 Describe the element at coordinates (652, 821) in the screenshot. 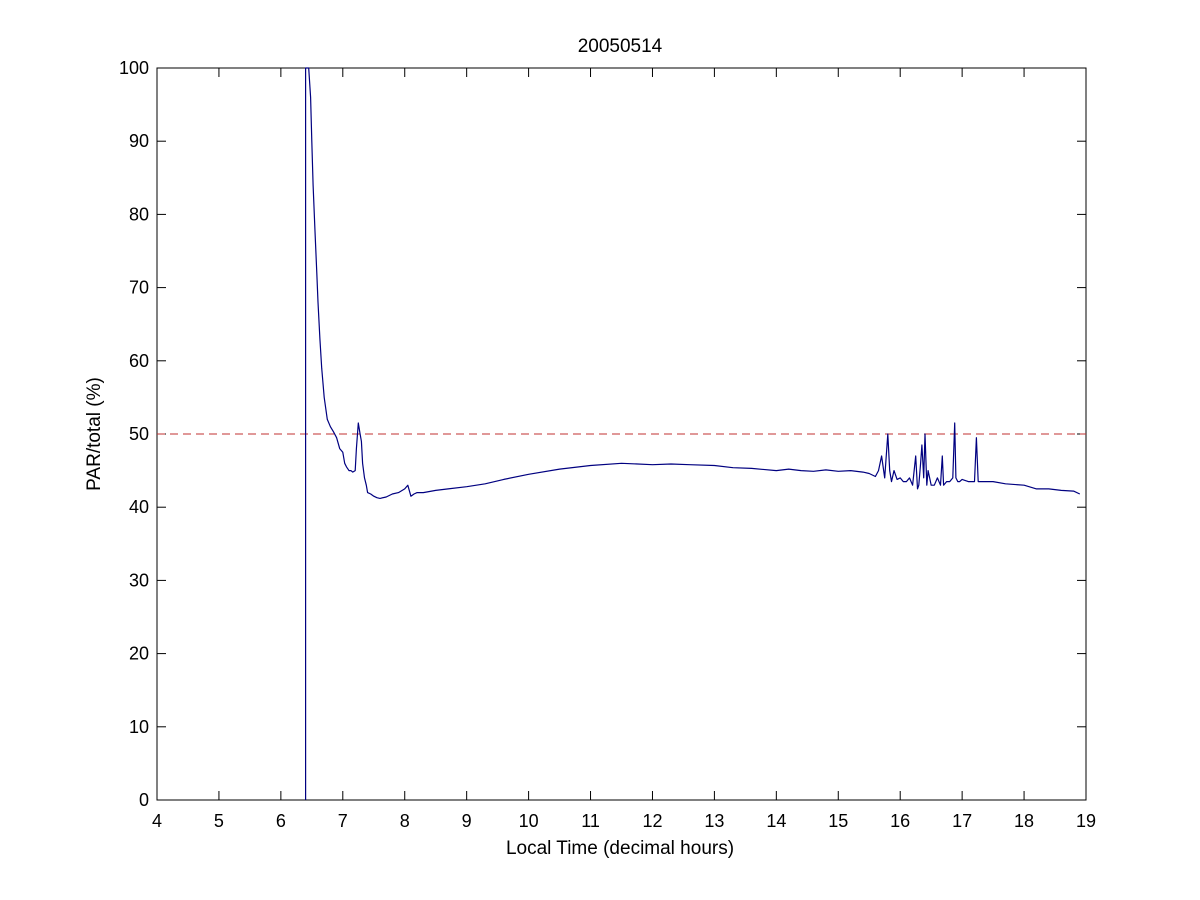

I see `x-tick-label: 12` at that location.